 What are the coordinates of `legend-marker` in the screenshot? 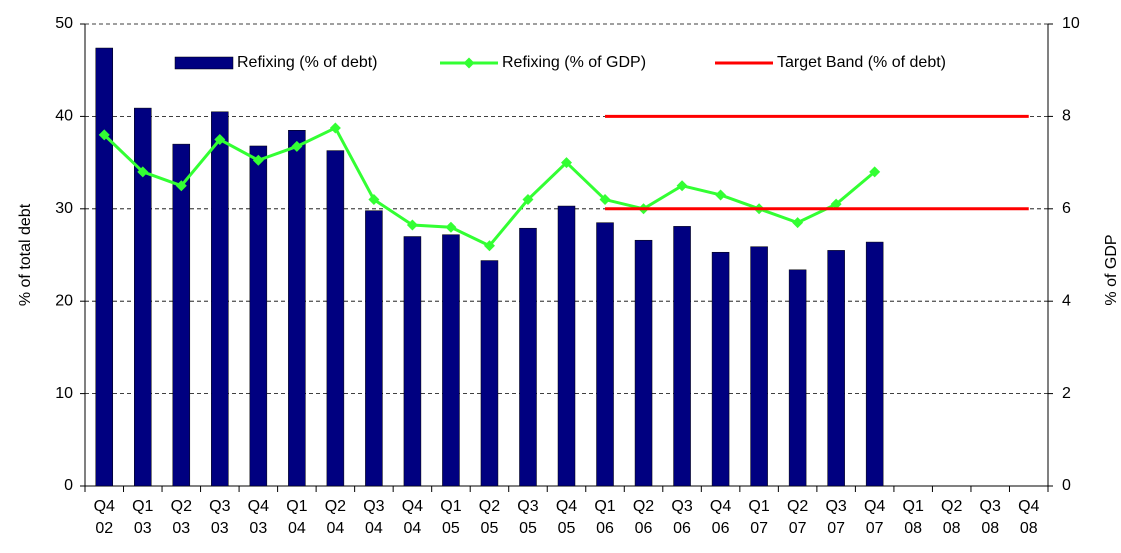 It's located at (469, 63).